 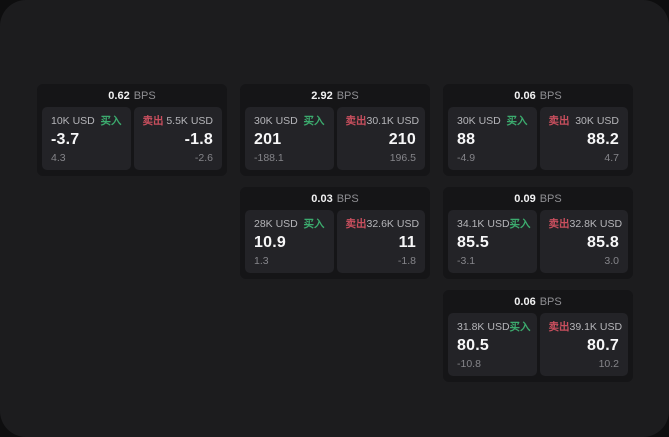 What do you see at coordinates (466, 261) in the screenshot?
I see `buy-sub-value: -3.1` at bounding box center [466, 261].